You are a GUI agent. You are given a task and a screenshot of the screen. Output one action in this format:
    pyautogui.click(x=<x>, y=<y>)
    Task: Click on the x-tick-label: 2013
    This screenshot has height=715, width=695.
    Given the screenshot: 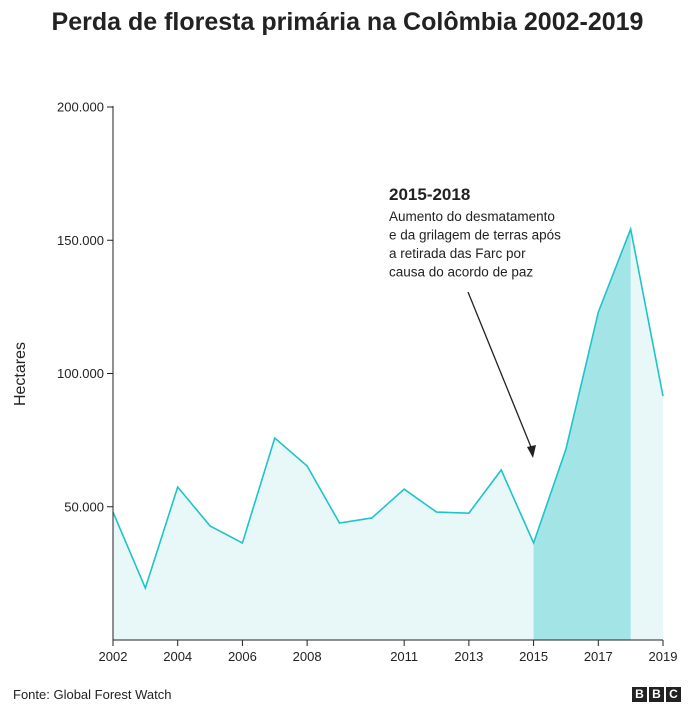 What is the action you would take?
    pyautogui.click(x=468, y=656)
    